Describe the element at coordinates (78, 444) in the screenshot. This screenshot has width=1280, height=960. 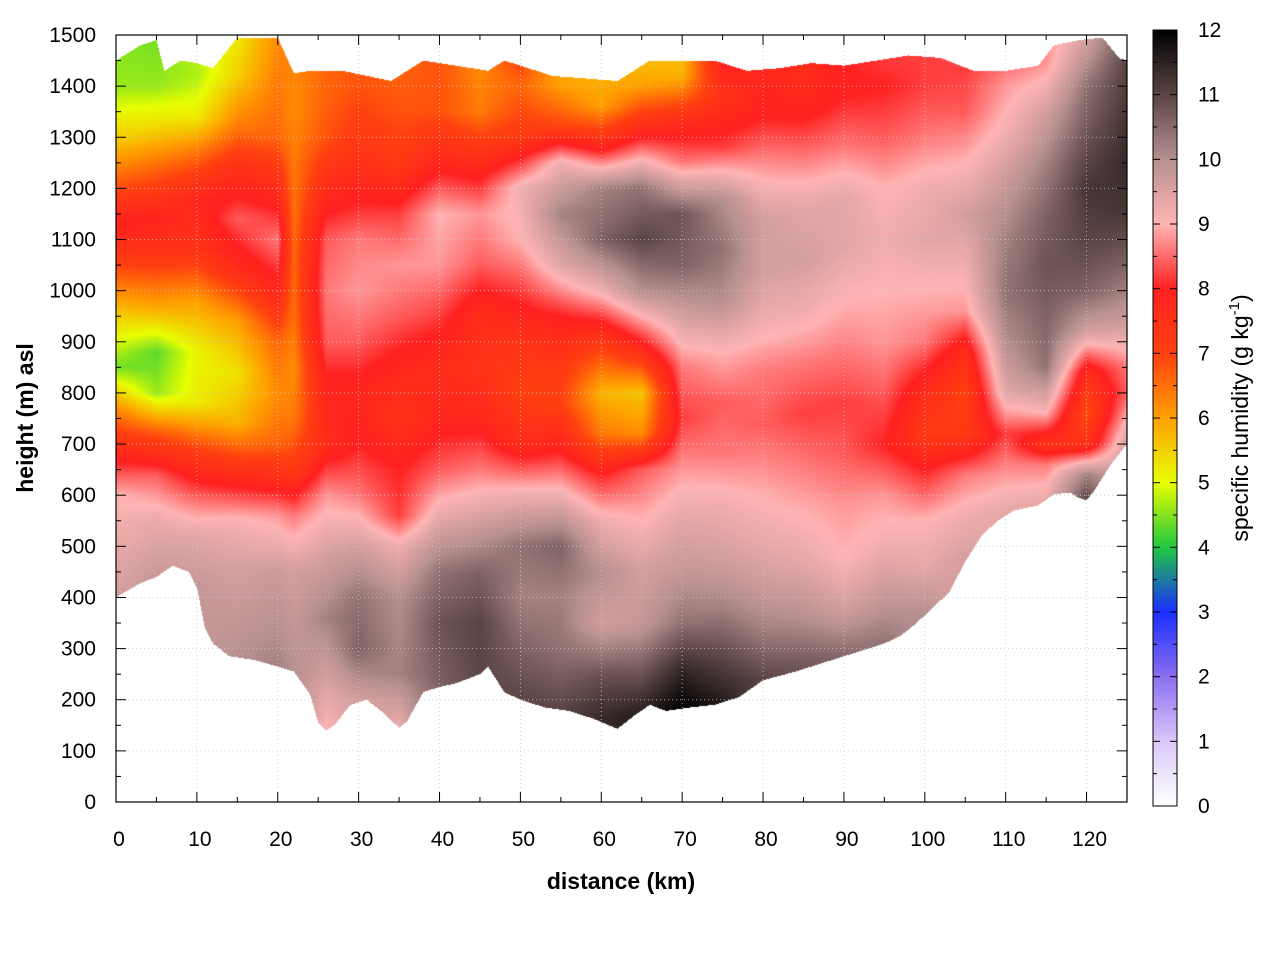
I see `y-tick-label: 700` at that location.